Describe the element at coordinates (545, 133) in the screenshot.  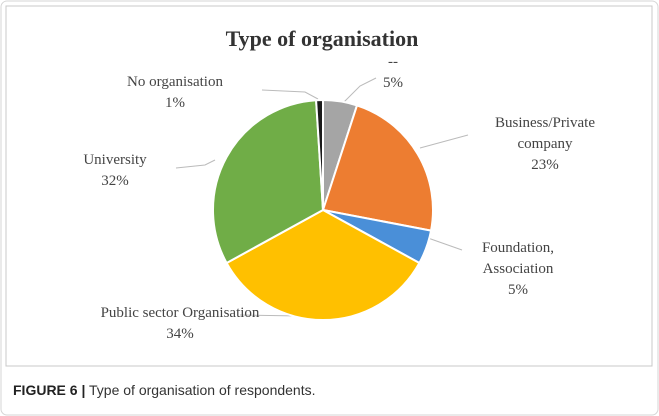
I see `category-label: Business/Private company` at that location.